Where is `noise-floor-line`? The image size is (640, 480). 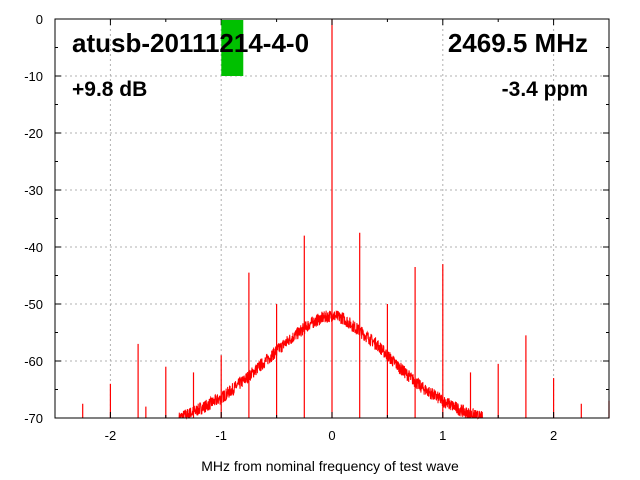 noise-floor-line is located at coordinates (330, 365).